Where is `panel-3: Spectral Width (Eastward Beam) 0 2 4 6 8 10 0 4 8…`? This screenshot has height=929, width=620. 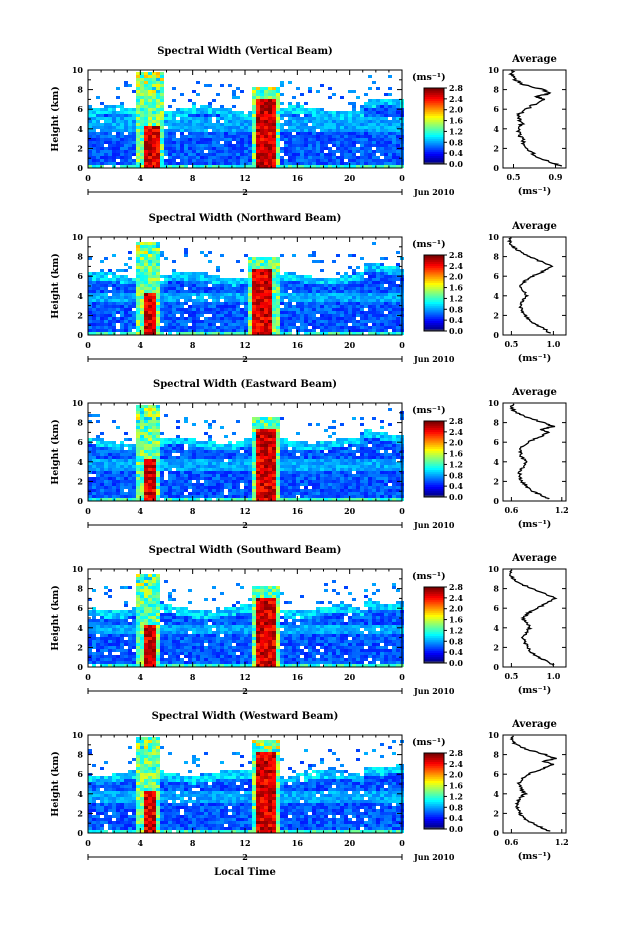
panel-3: Spectral Width (Eastward Beam) 0 2 4 6 8 10 0 4 8… is located at coordinates (309, 454).